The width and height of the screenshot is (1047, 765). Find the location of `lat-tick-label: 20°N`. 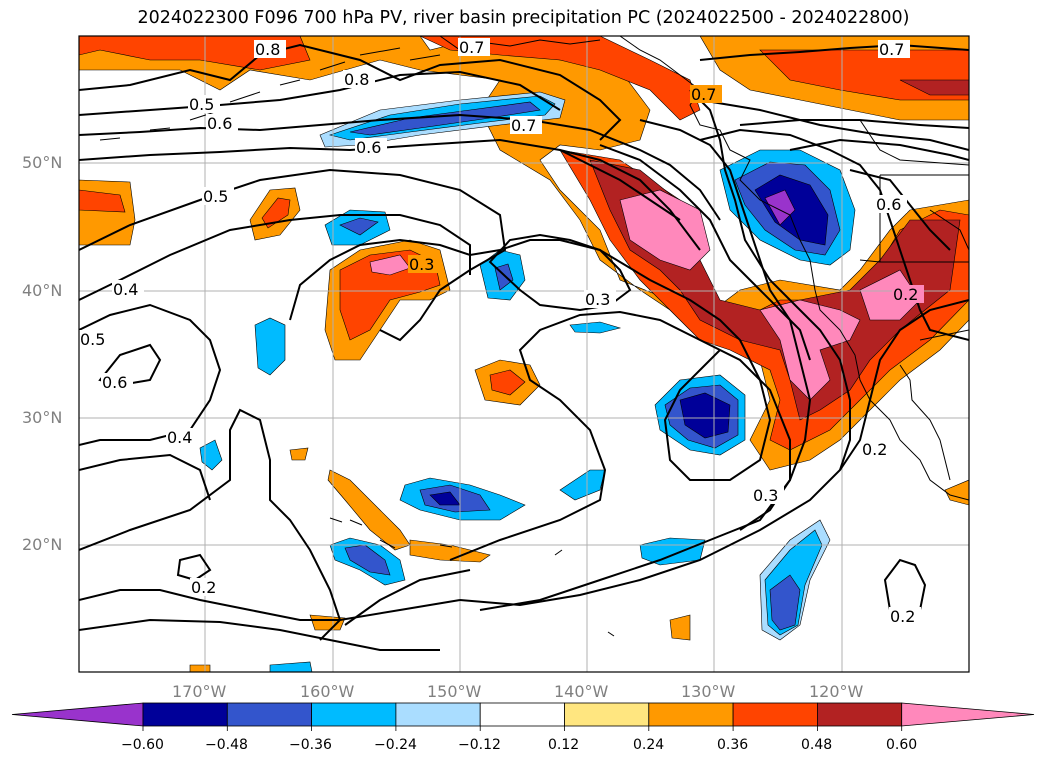

lat-tick-label: 20°N is located at coordinates (42, 544).